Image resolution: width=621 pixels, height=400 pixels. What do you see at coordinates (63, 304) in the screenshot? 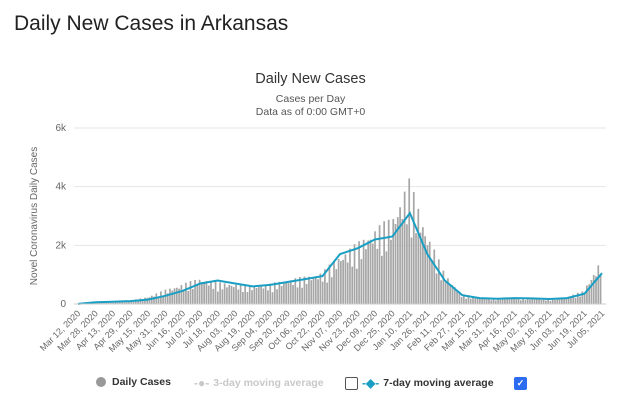
I see `y-tick-label: 0` at bounding box center [63, 304].